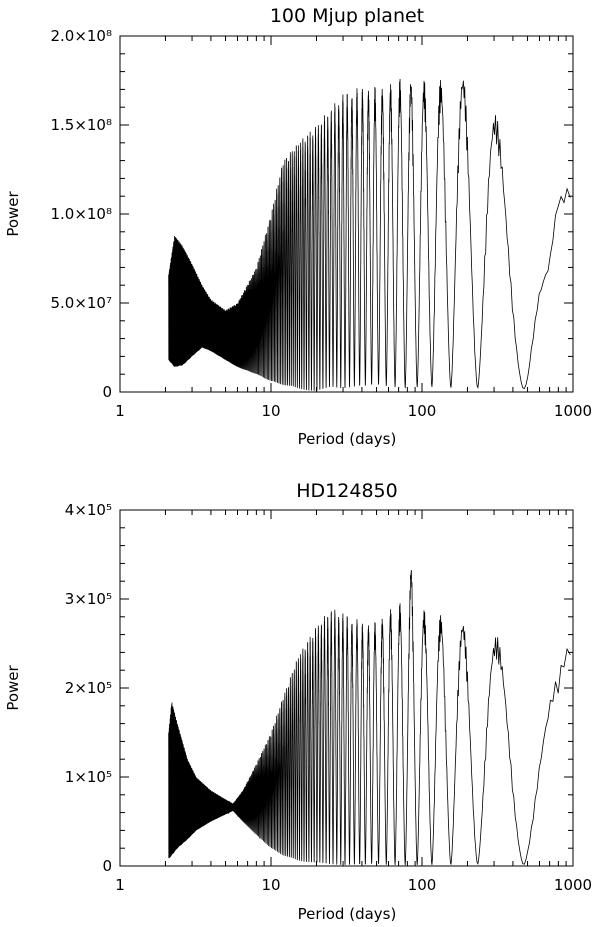 The width and height of the screenshot is (600, 927). What do you see at coordinates (88, 510) in the screenshot?
I see `y-tick-label: 4×10⁵` at bounding box center [88, 510].